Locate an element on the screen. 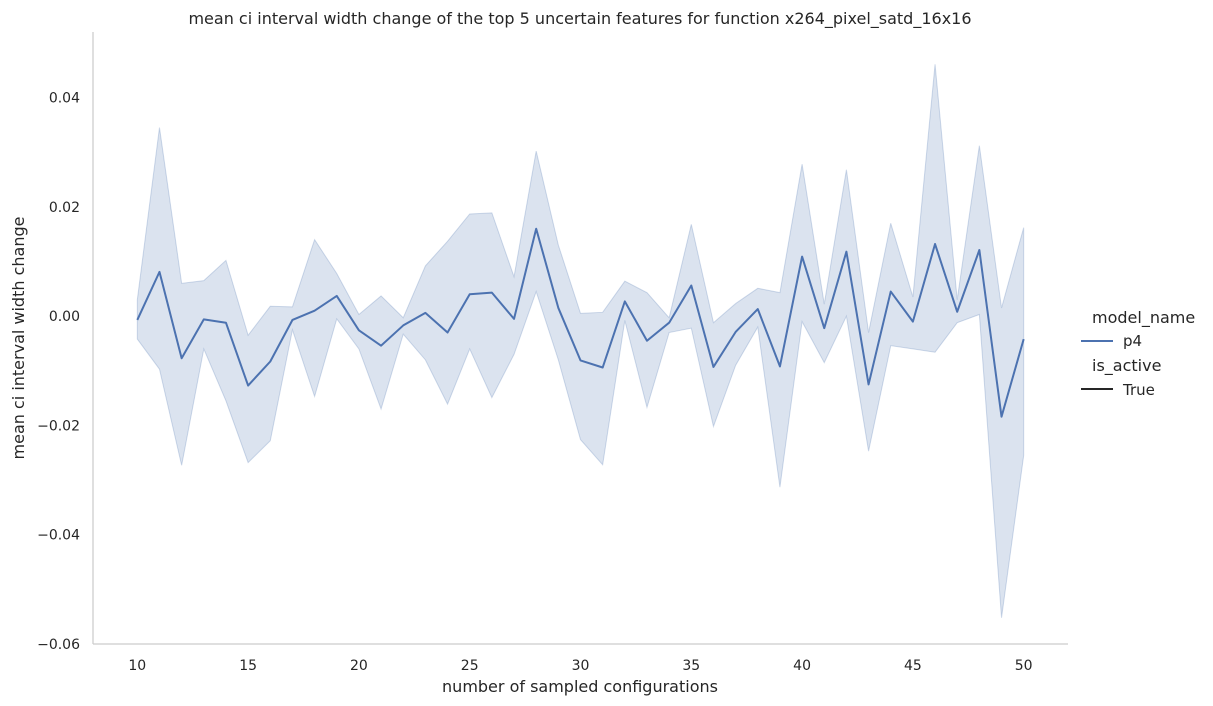 This screenshot has width=1213, height=706. y-tick-label: 0.00 is located at coordinates (64, 317).